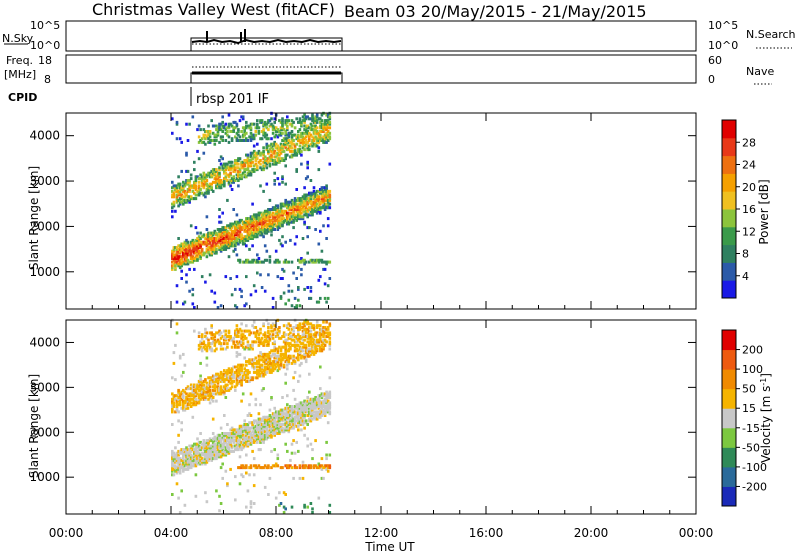 The height and width of the screenshot is (554, 800). I want to click on x-tick-label: 00:00, so click(696, 533).